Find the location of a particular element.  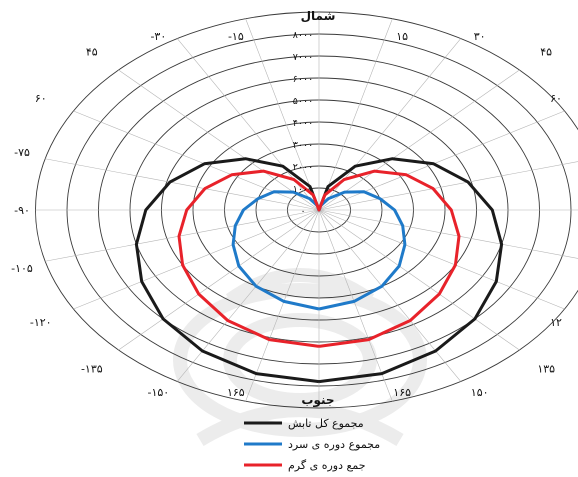

legend-label: جمع دوره ی گرم is located at coordinates (327, 465).